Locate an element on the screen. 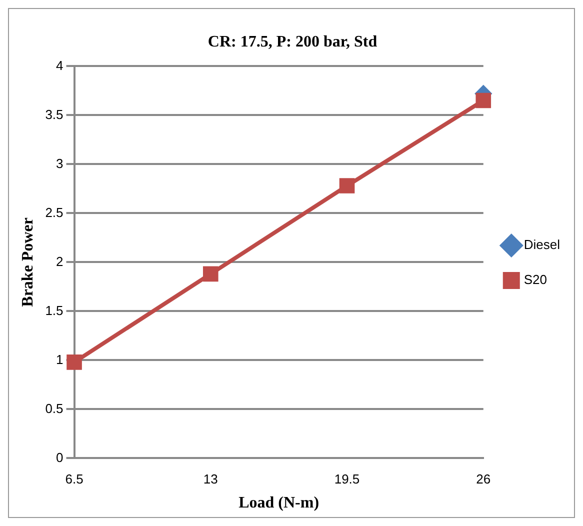 This screenshot has width=583, height=526. legend-label: Diesel is located at coordinates (542, 244).